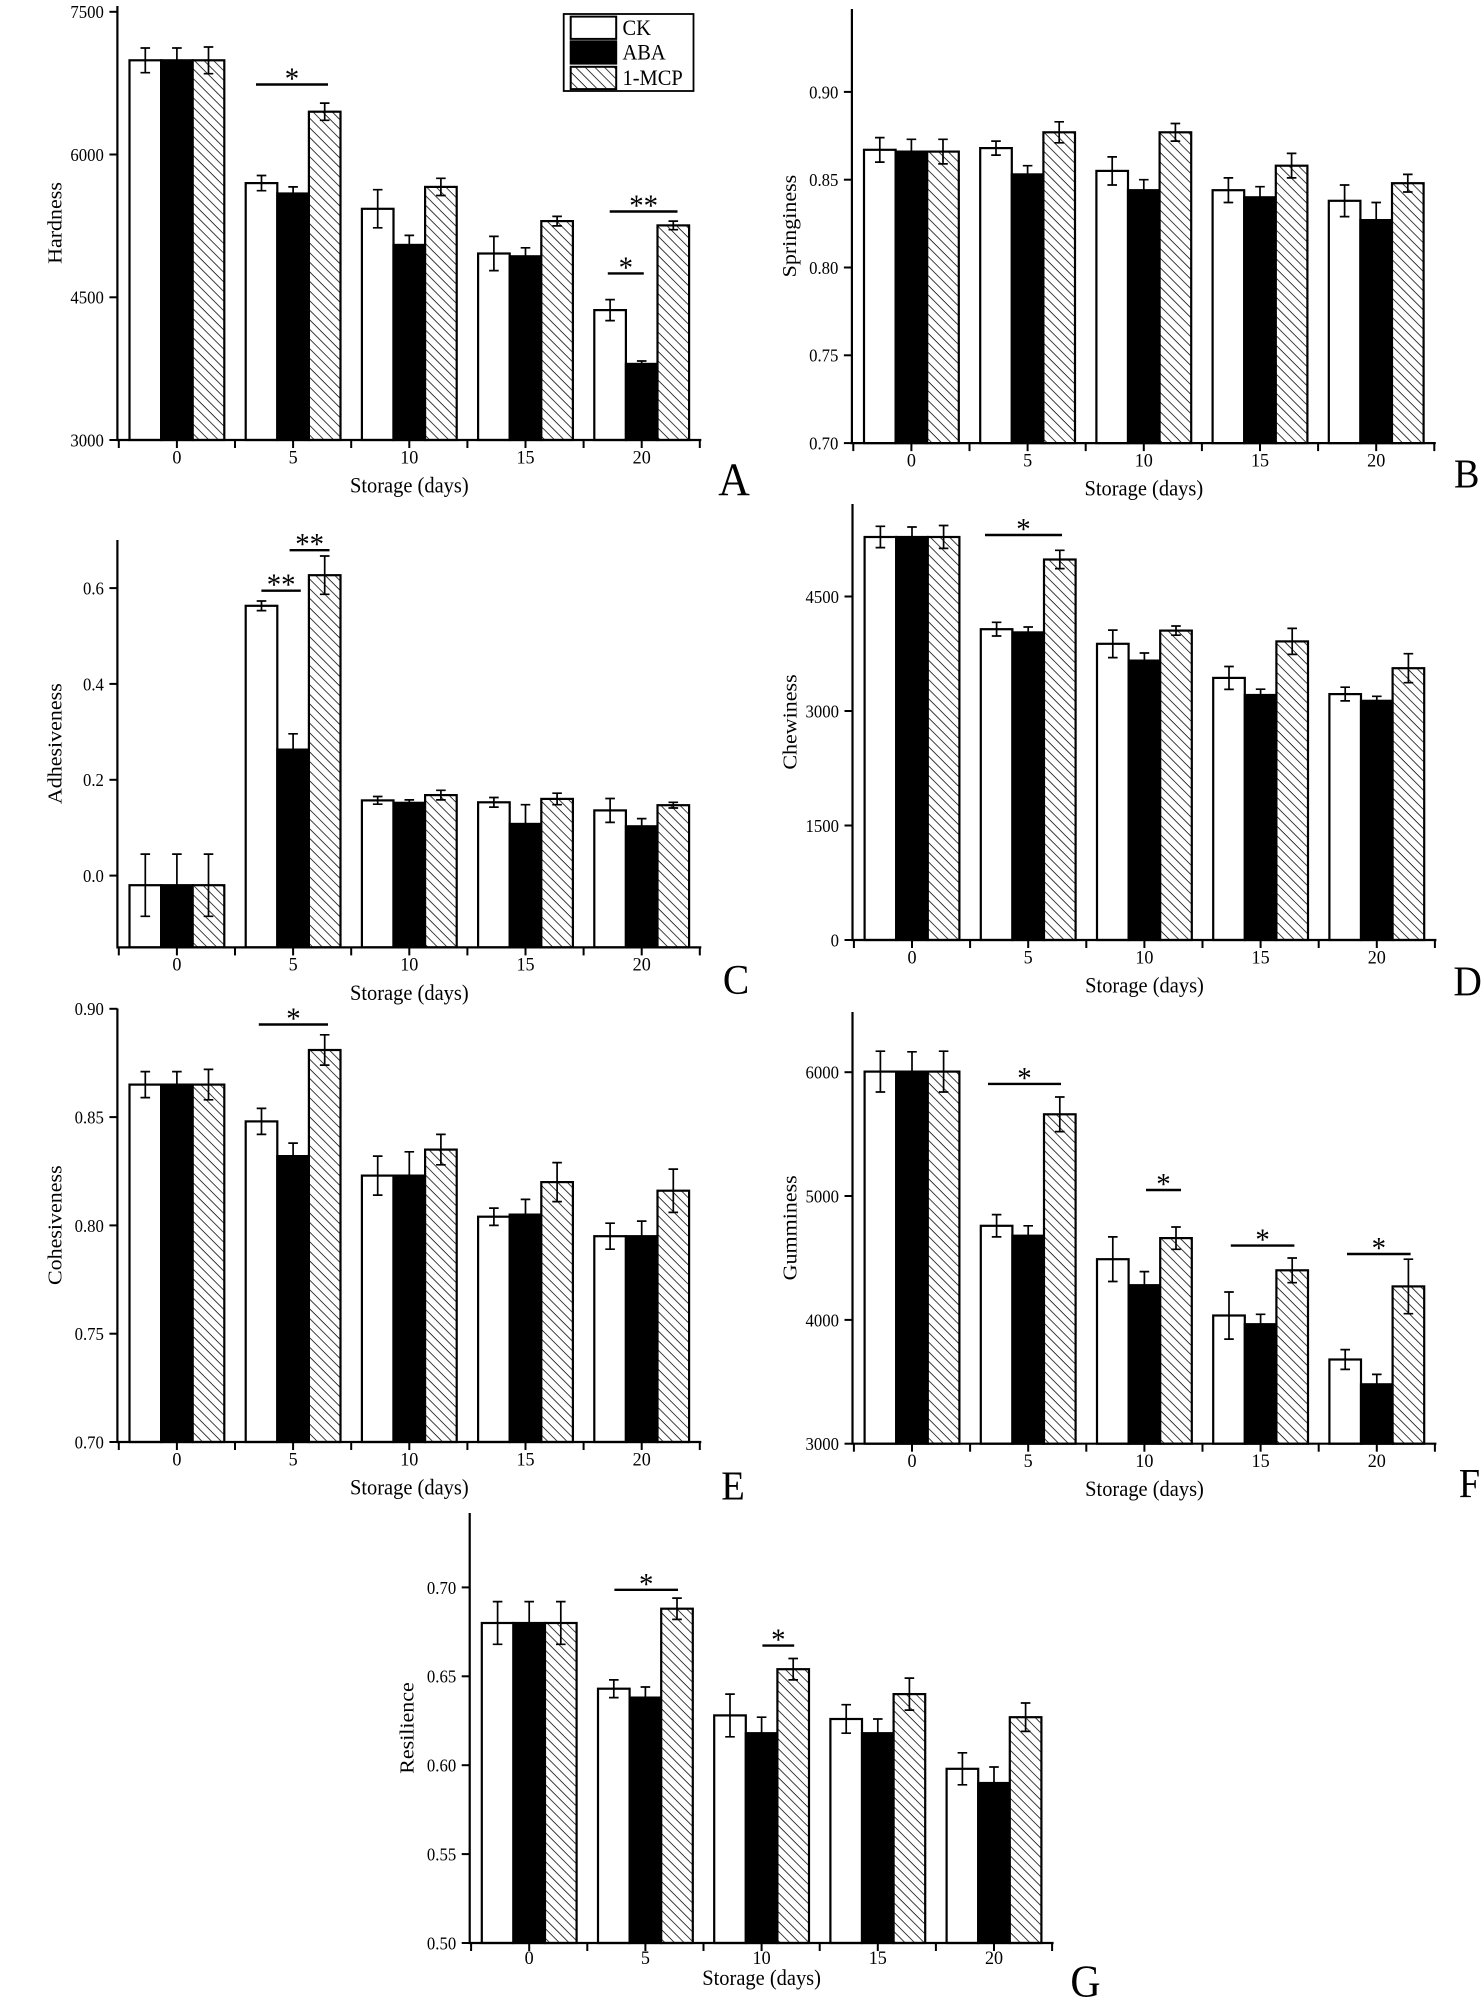 The image size is (1483, 2005). What do you see at coordinates (54, 223) in the screenshot?
I see `svg-text: Hardness` at bounding box center [54, 223].